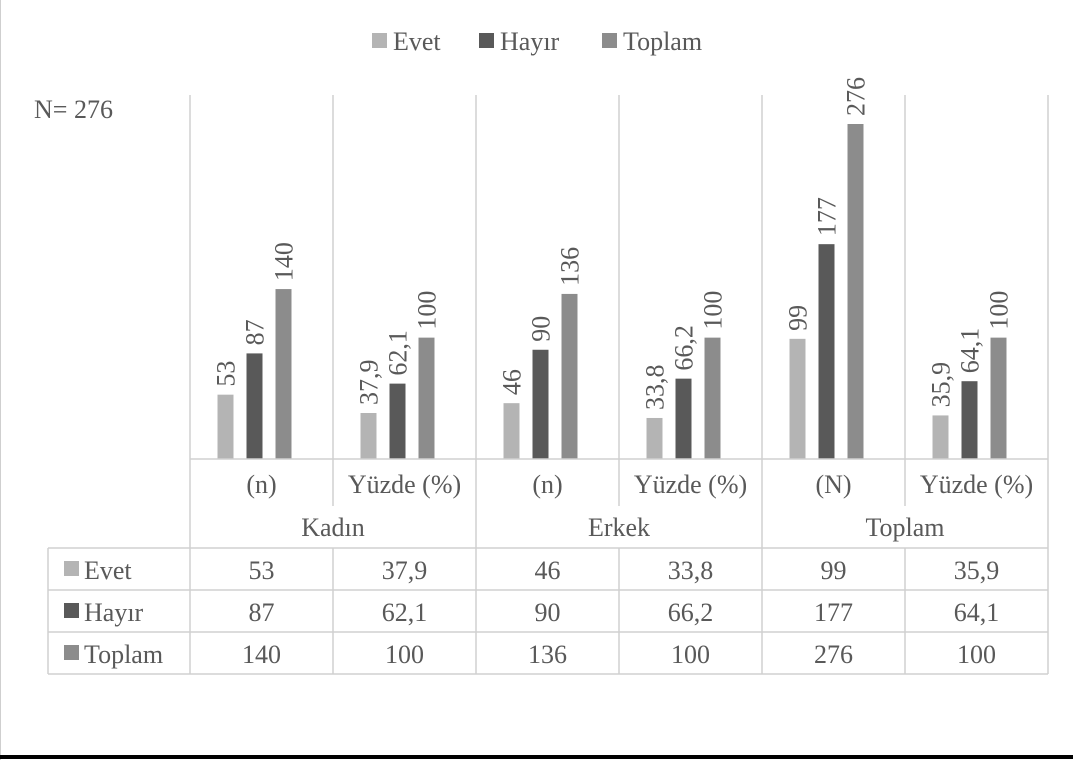 The height and width of the screenshot is (760, 1073). I want to click on data-label: 136, so click(570, 266).